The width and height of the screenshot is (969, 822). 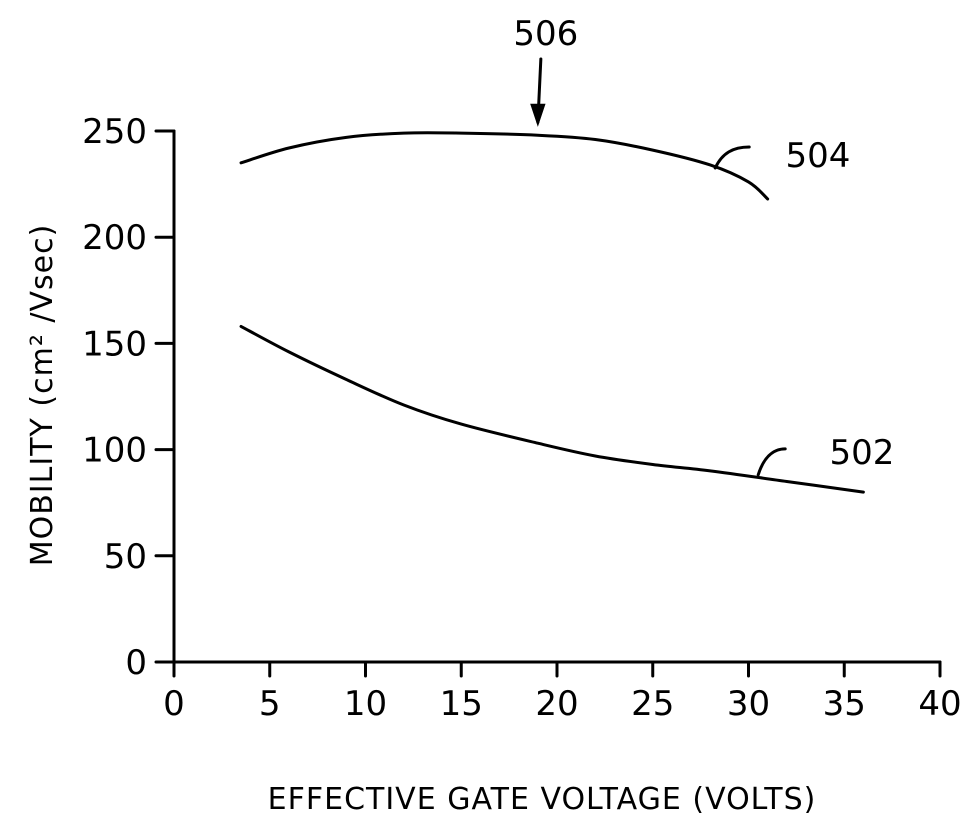 What do you see at coordinates (748, 704) in the screenshot?
I see `x-tick-label-30: 30` at bounding box center [748, 704].